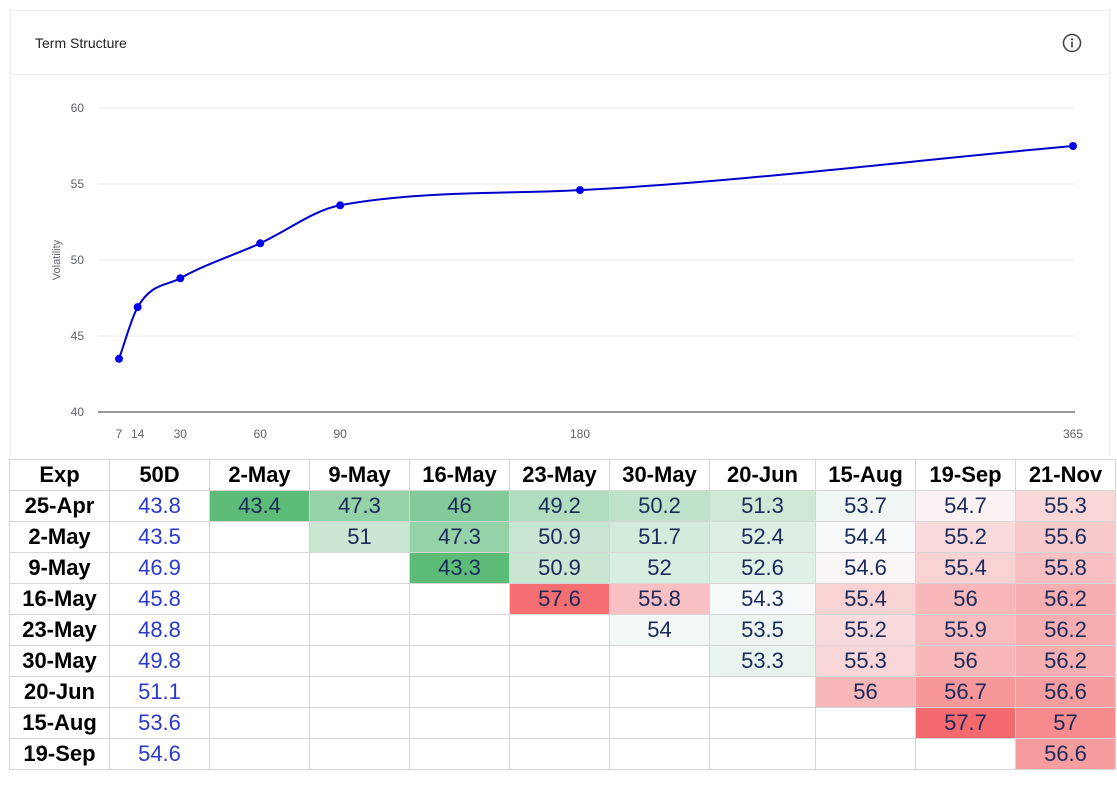 This screenshot has height=786, width=1117. Describe the element at coordinates (159, 754) in the screenshot. I see `delta50-cell: 54.6` at that location.